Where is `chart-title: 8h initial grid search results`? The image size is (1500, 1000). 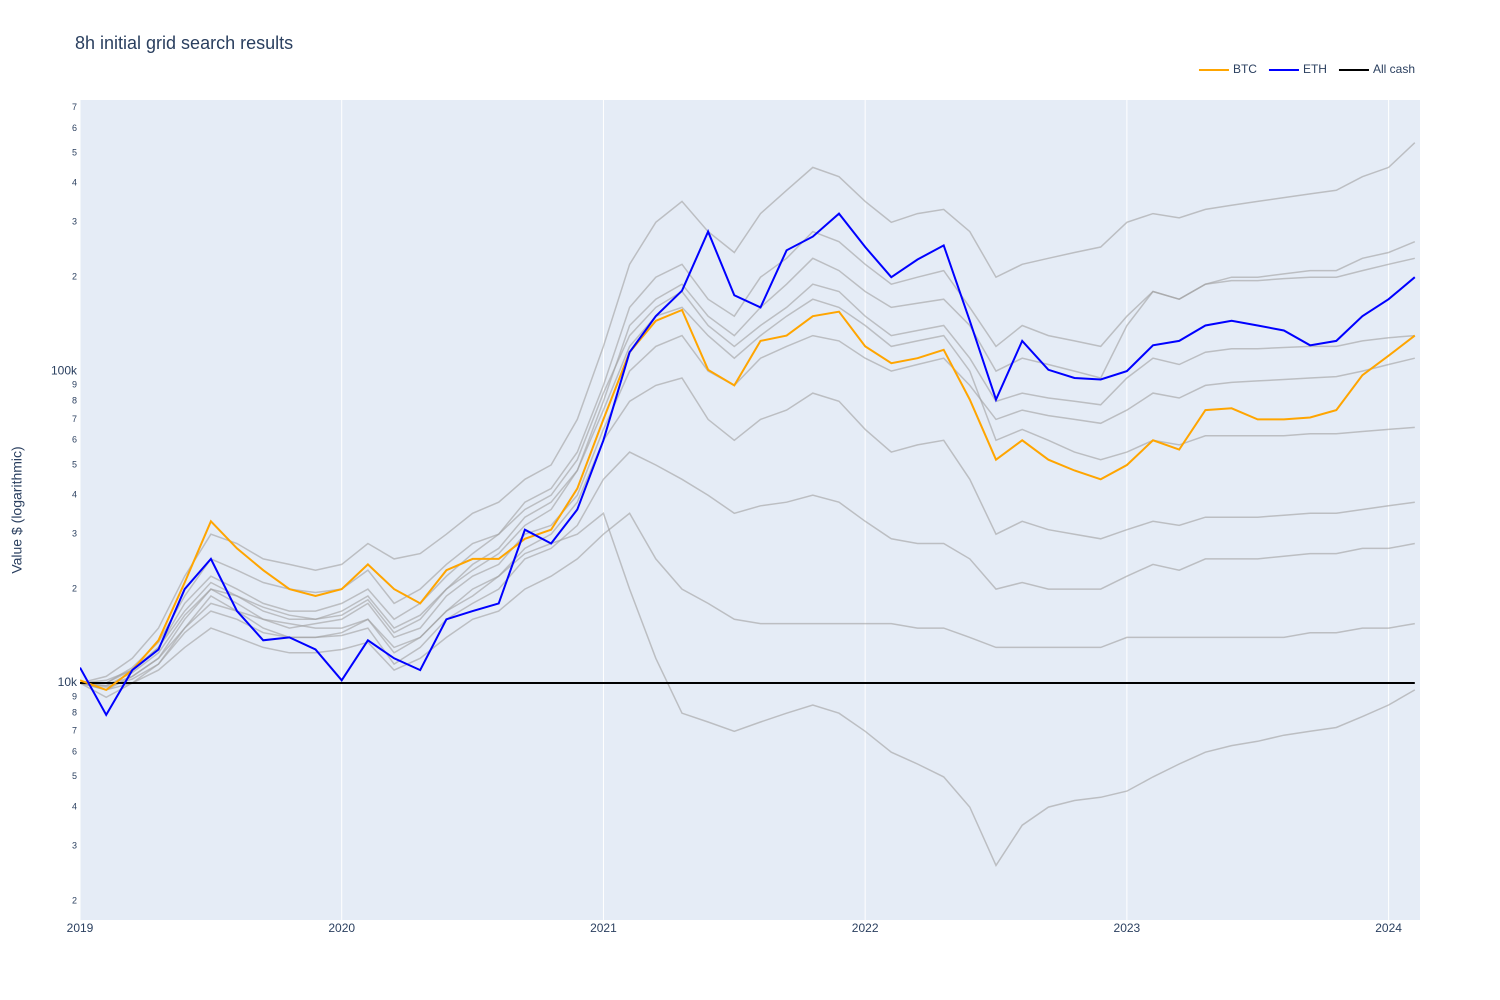
chart-title: 8h initial grid search results is located at coordinates (184, 43).